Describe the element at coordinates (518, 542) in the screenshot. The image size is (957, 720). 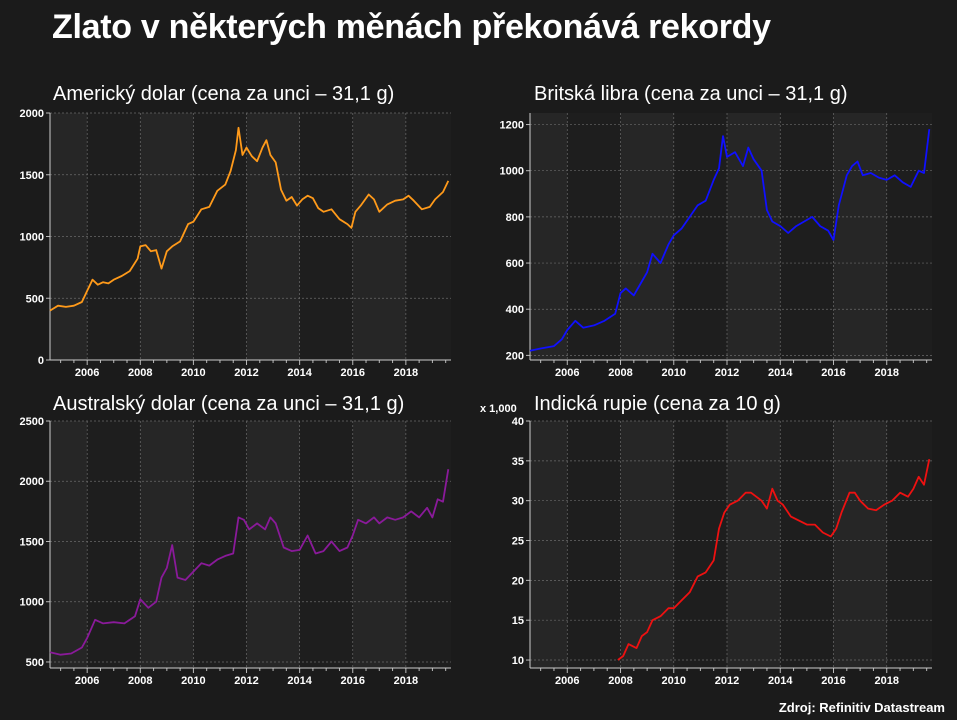
I see `y-tick-label: 25` at that location.